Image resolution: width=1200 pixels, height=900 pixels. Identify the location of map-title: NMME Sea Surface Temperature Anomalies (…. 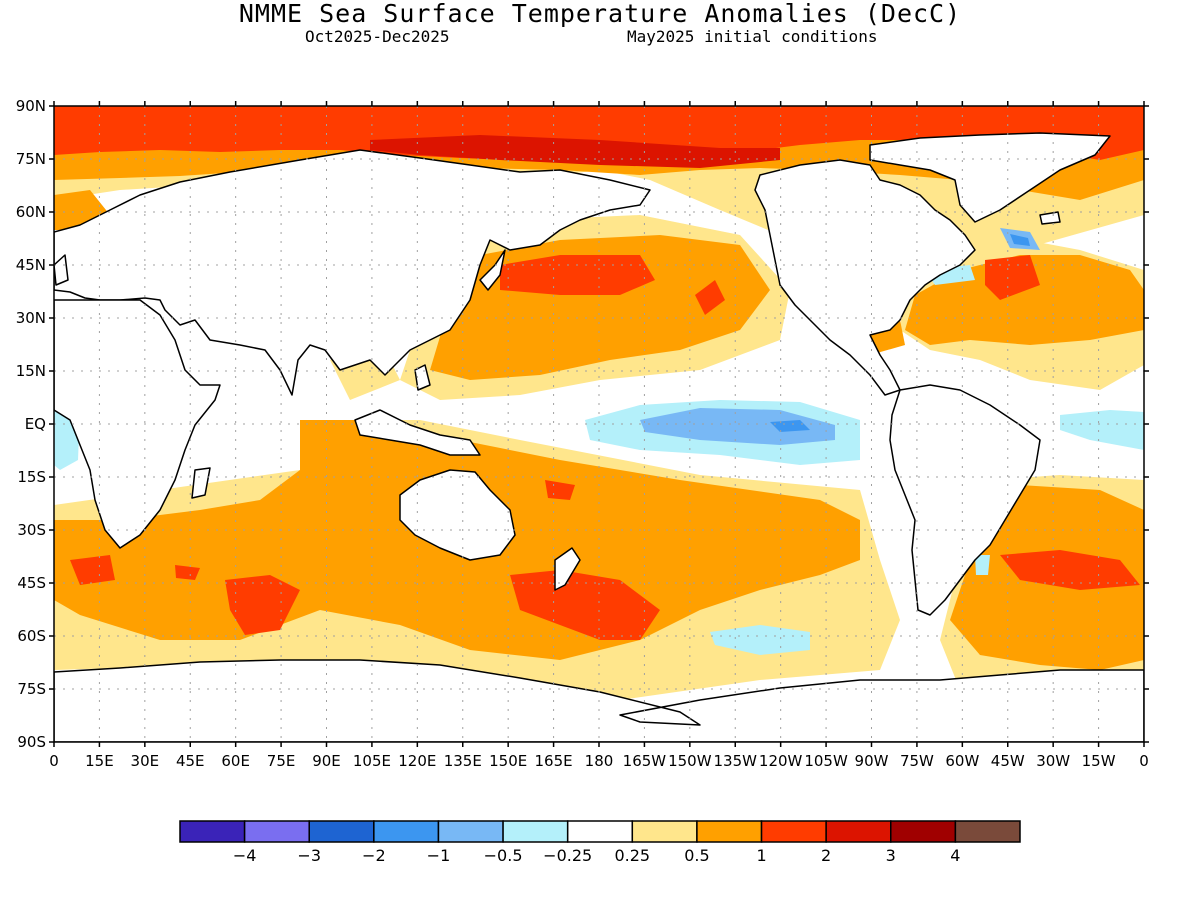
(600, 14).